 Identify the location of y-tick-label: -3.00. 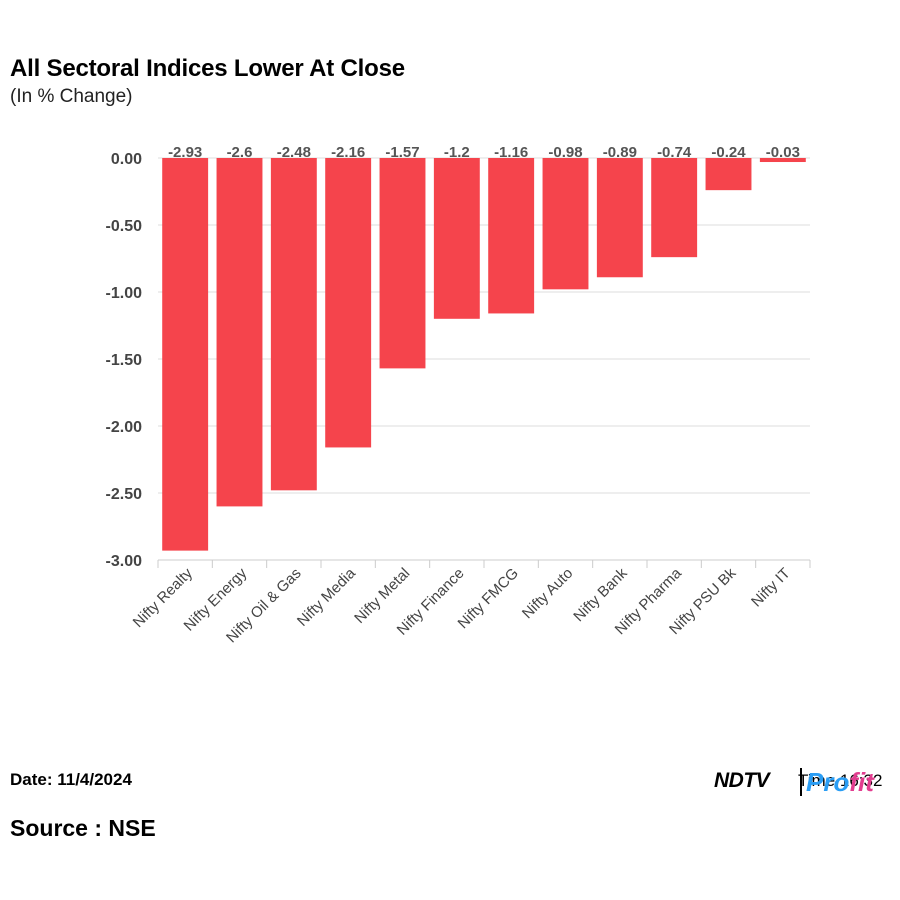
(124, 561).